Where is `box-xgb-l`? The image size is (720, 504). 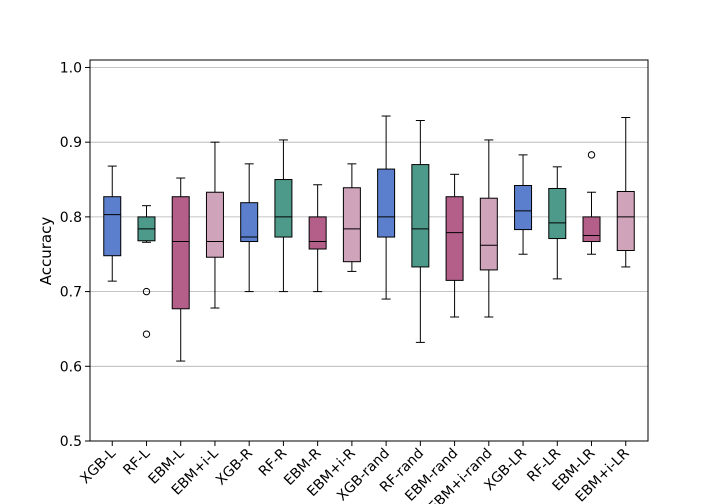 box-xgb-l is located at coordinates (112, 223).